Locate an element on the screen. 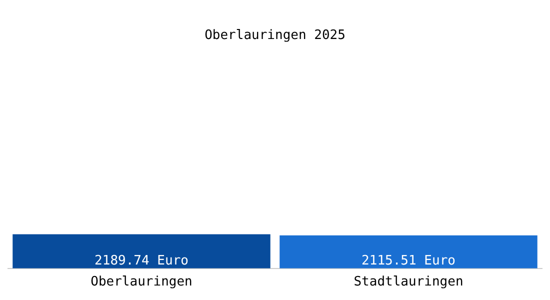 Image resolution: width=550 pixels, height=300 pixels. data-label: 2189.74 Euro is located at coordinates (141, 260).